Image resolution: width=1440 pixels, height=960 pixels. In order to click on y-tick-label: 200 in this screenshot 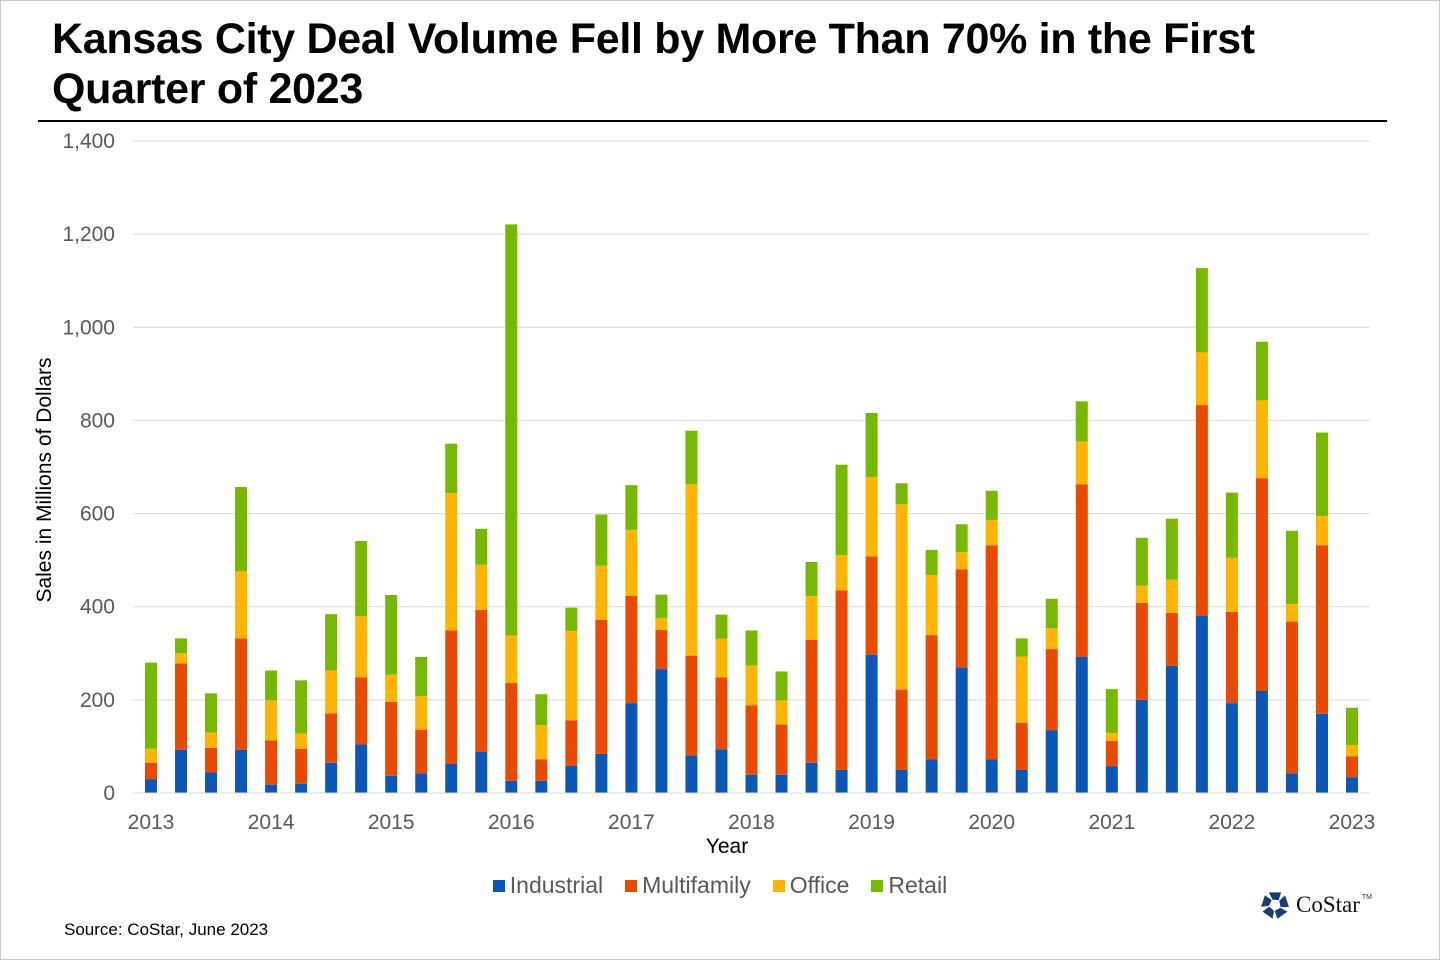, I will do `click(97, 700)`.